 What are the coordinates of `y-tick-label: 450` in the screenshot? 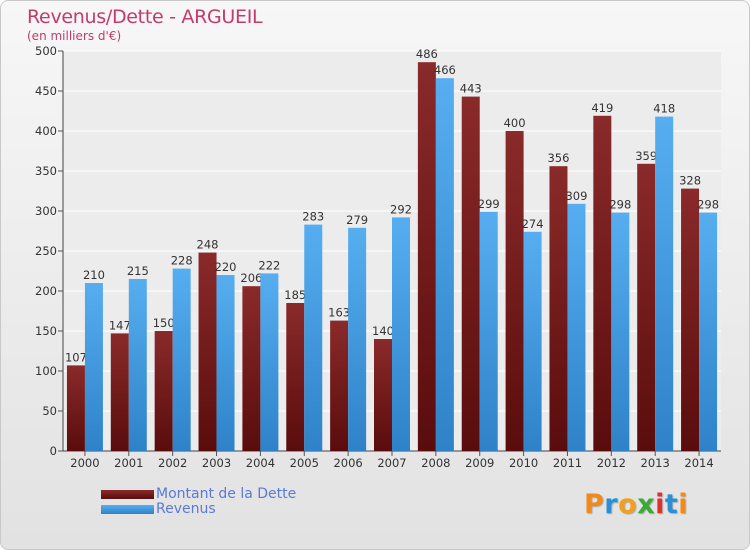 It's located at (46, 91).